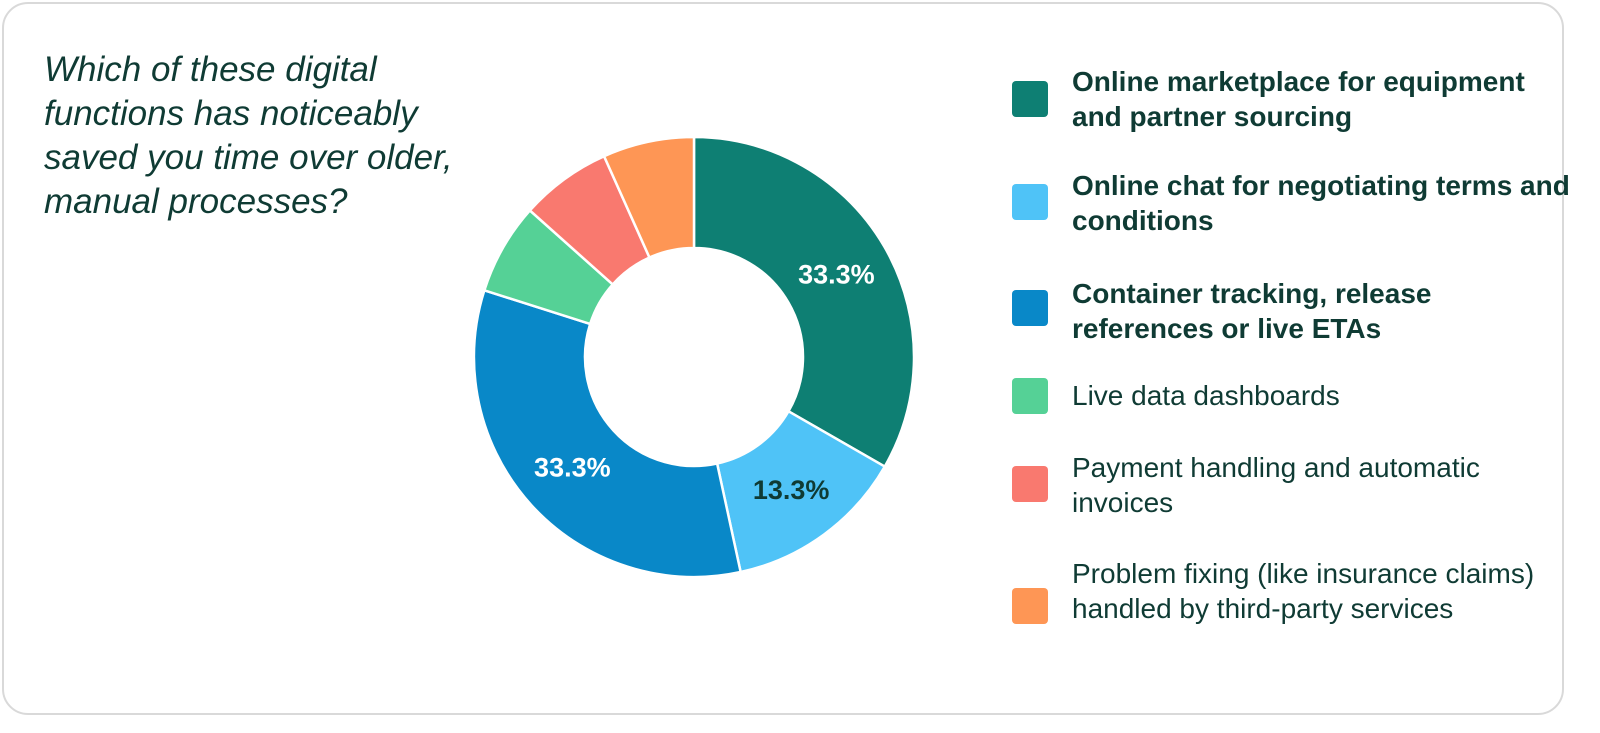 Image resolution: width=1600 pixels, height=733 pixels. Describe the element at coordinates (791, 490) in the screenshot. I see `slice-value-label: 13.3%` at that location.